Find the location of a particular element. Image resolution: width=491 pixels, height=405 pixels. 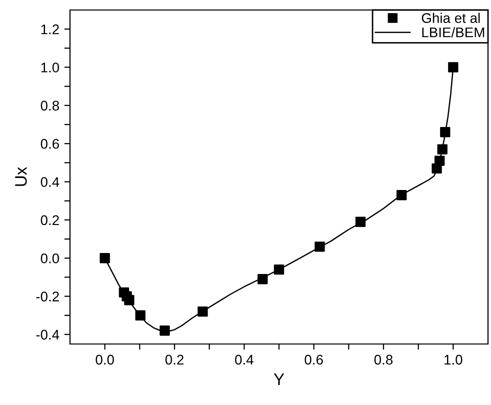

y-axis-title: Ux is located at coordinates (21, 176).